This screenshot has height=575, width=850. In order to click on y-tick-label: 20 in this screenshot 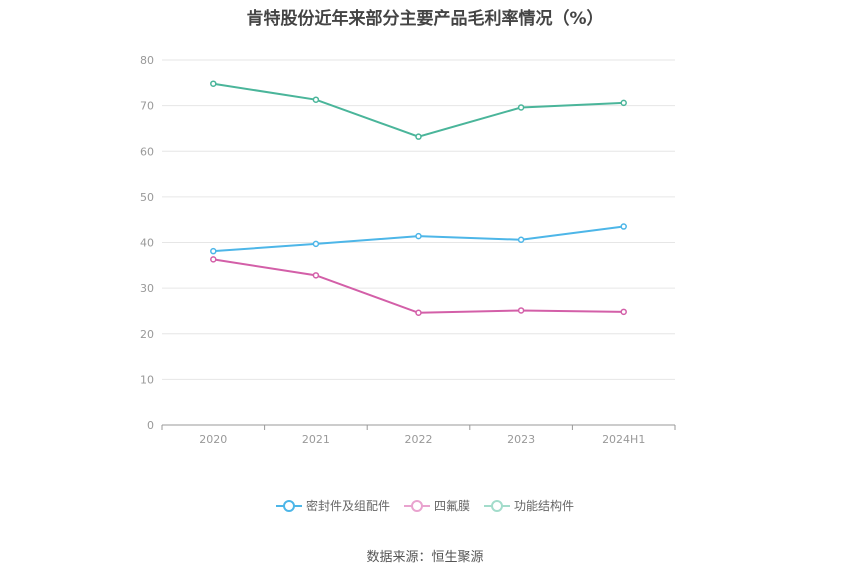, I will do `click(147, 334)`.